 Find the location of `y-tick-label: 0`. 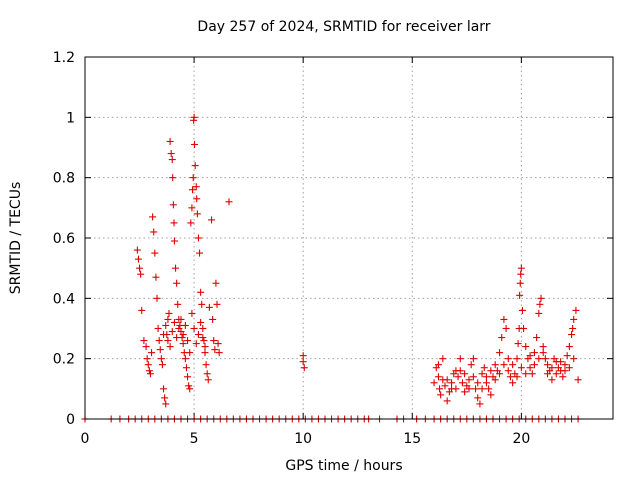

y-tick-label: 0 is located at coordinates (70, 420).